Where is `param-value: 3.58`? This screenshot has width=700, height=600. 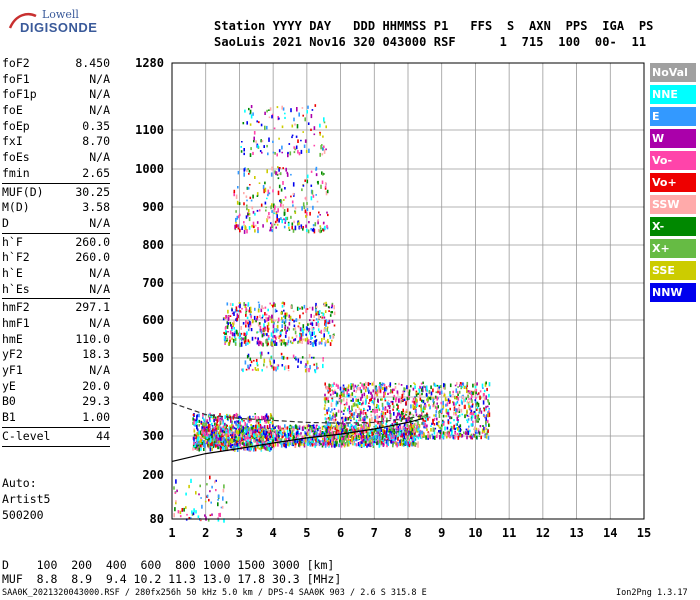
param-value: 3.58 is located at coordinates (96, 207).